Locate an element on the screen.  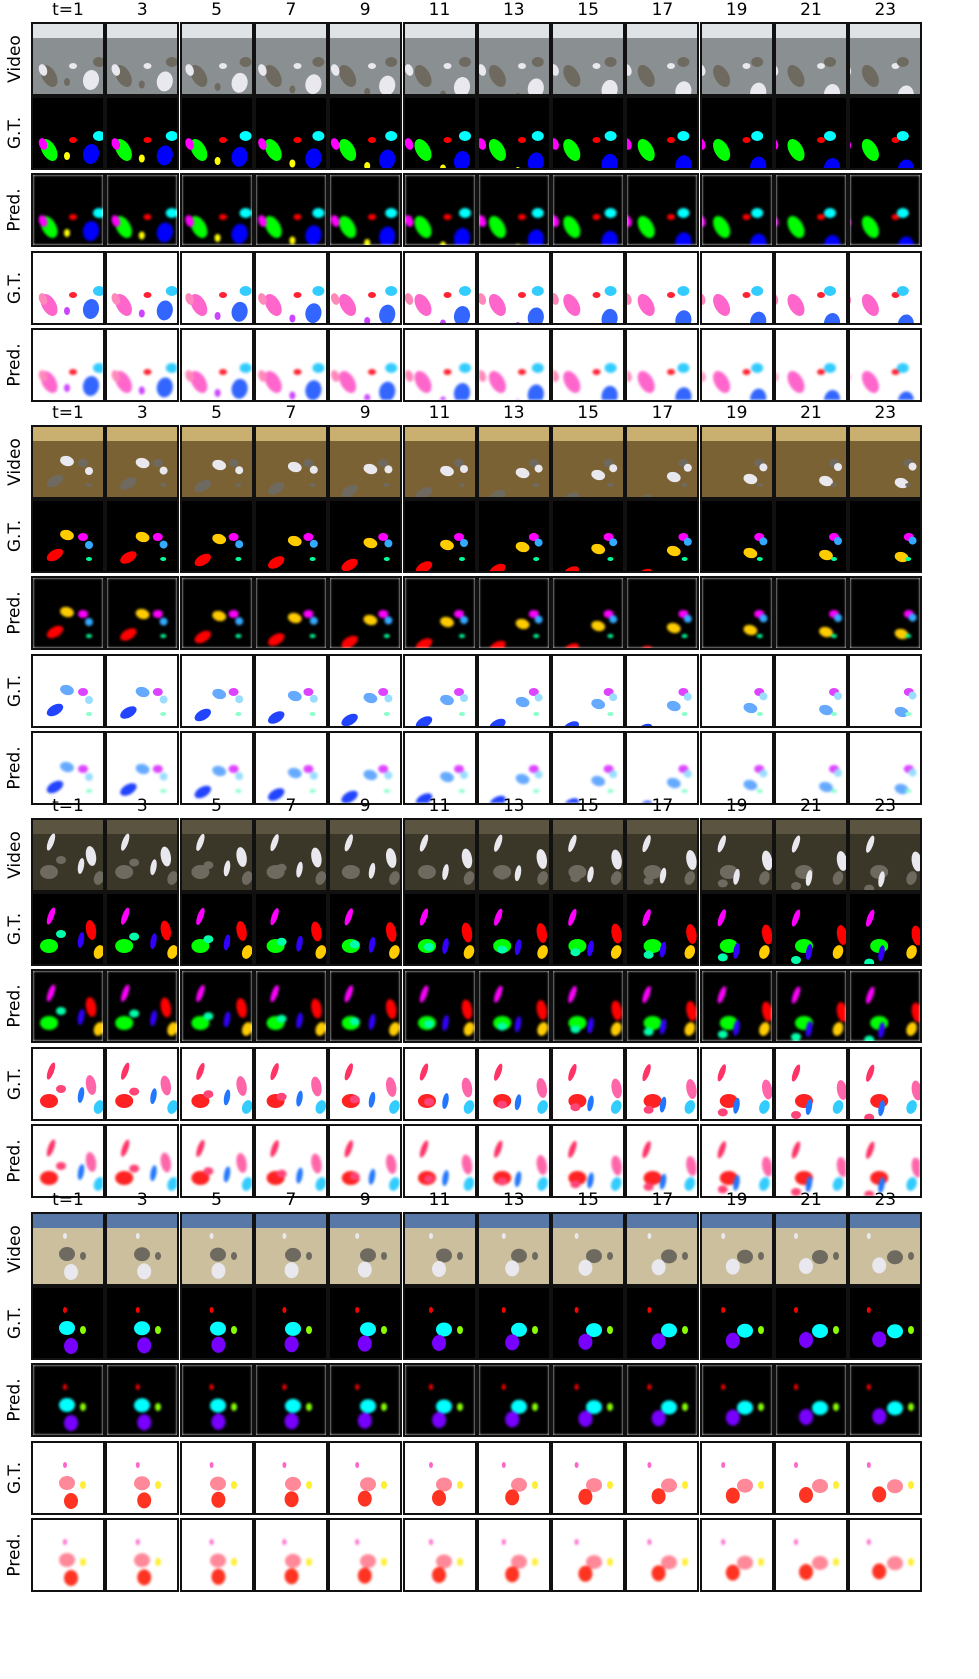
time-header: t=1 is located at coordinates (68, 413).